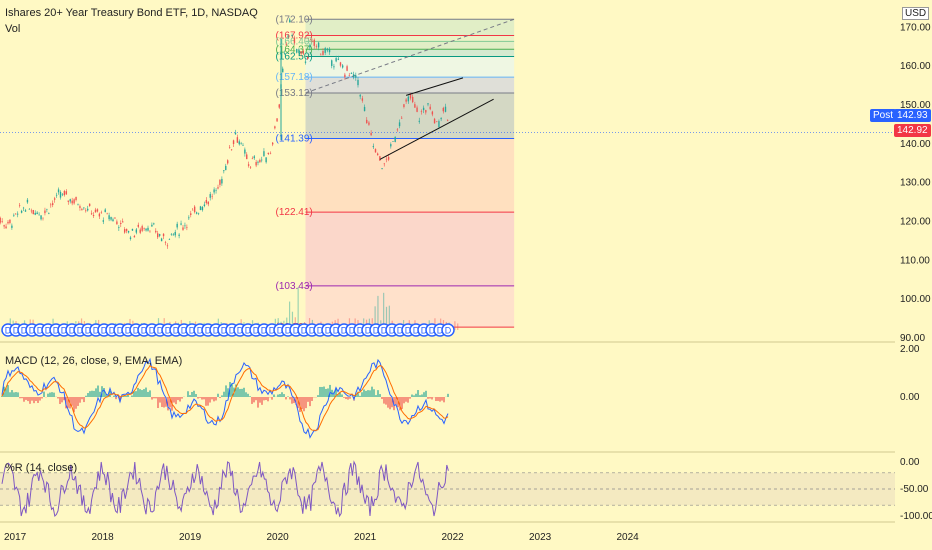  What do you see at coordinates (883, 115) in the screenshot?
I see `post-tag-label: Post` at bounding box center [883, 115].